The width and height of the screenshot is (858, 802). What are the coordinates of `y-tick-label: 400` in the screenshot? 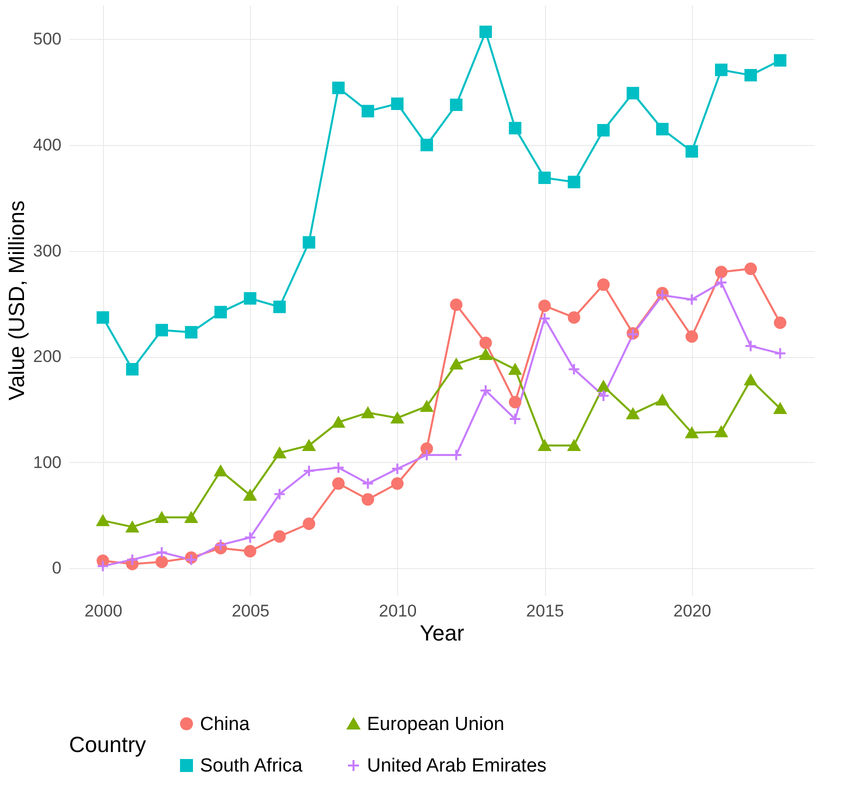 It's located at (47, 145).